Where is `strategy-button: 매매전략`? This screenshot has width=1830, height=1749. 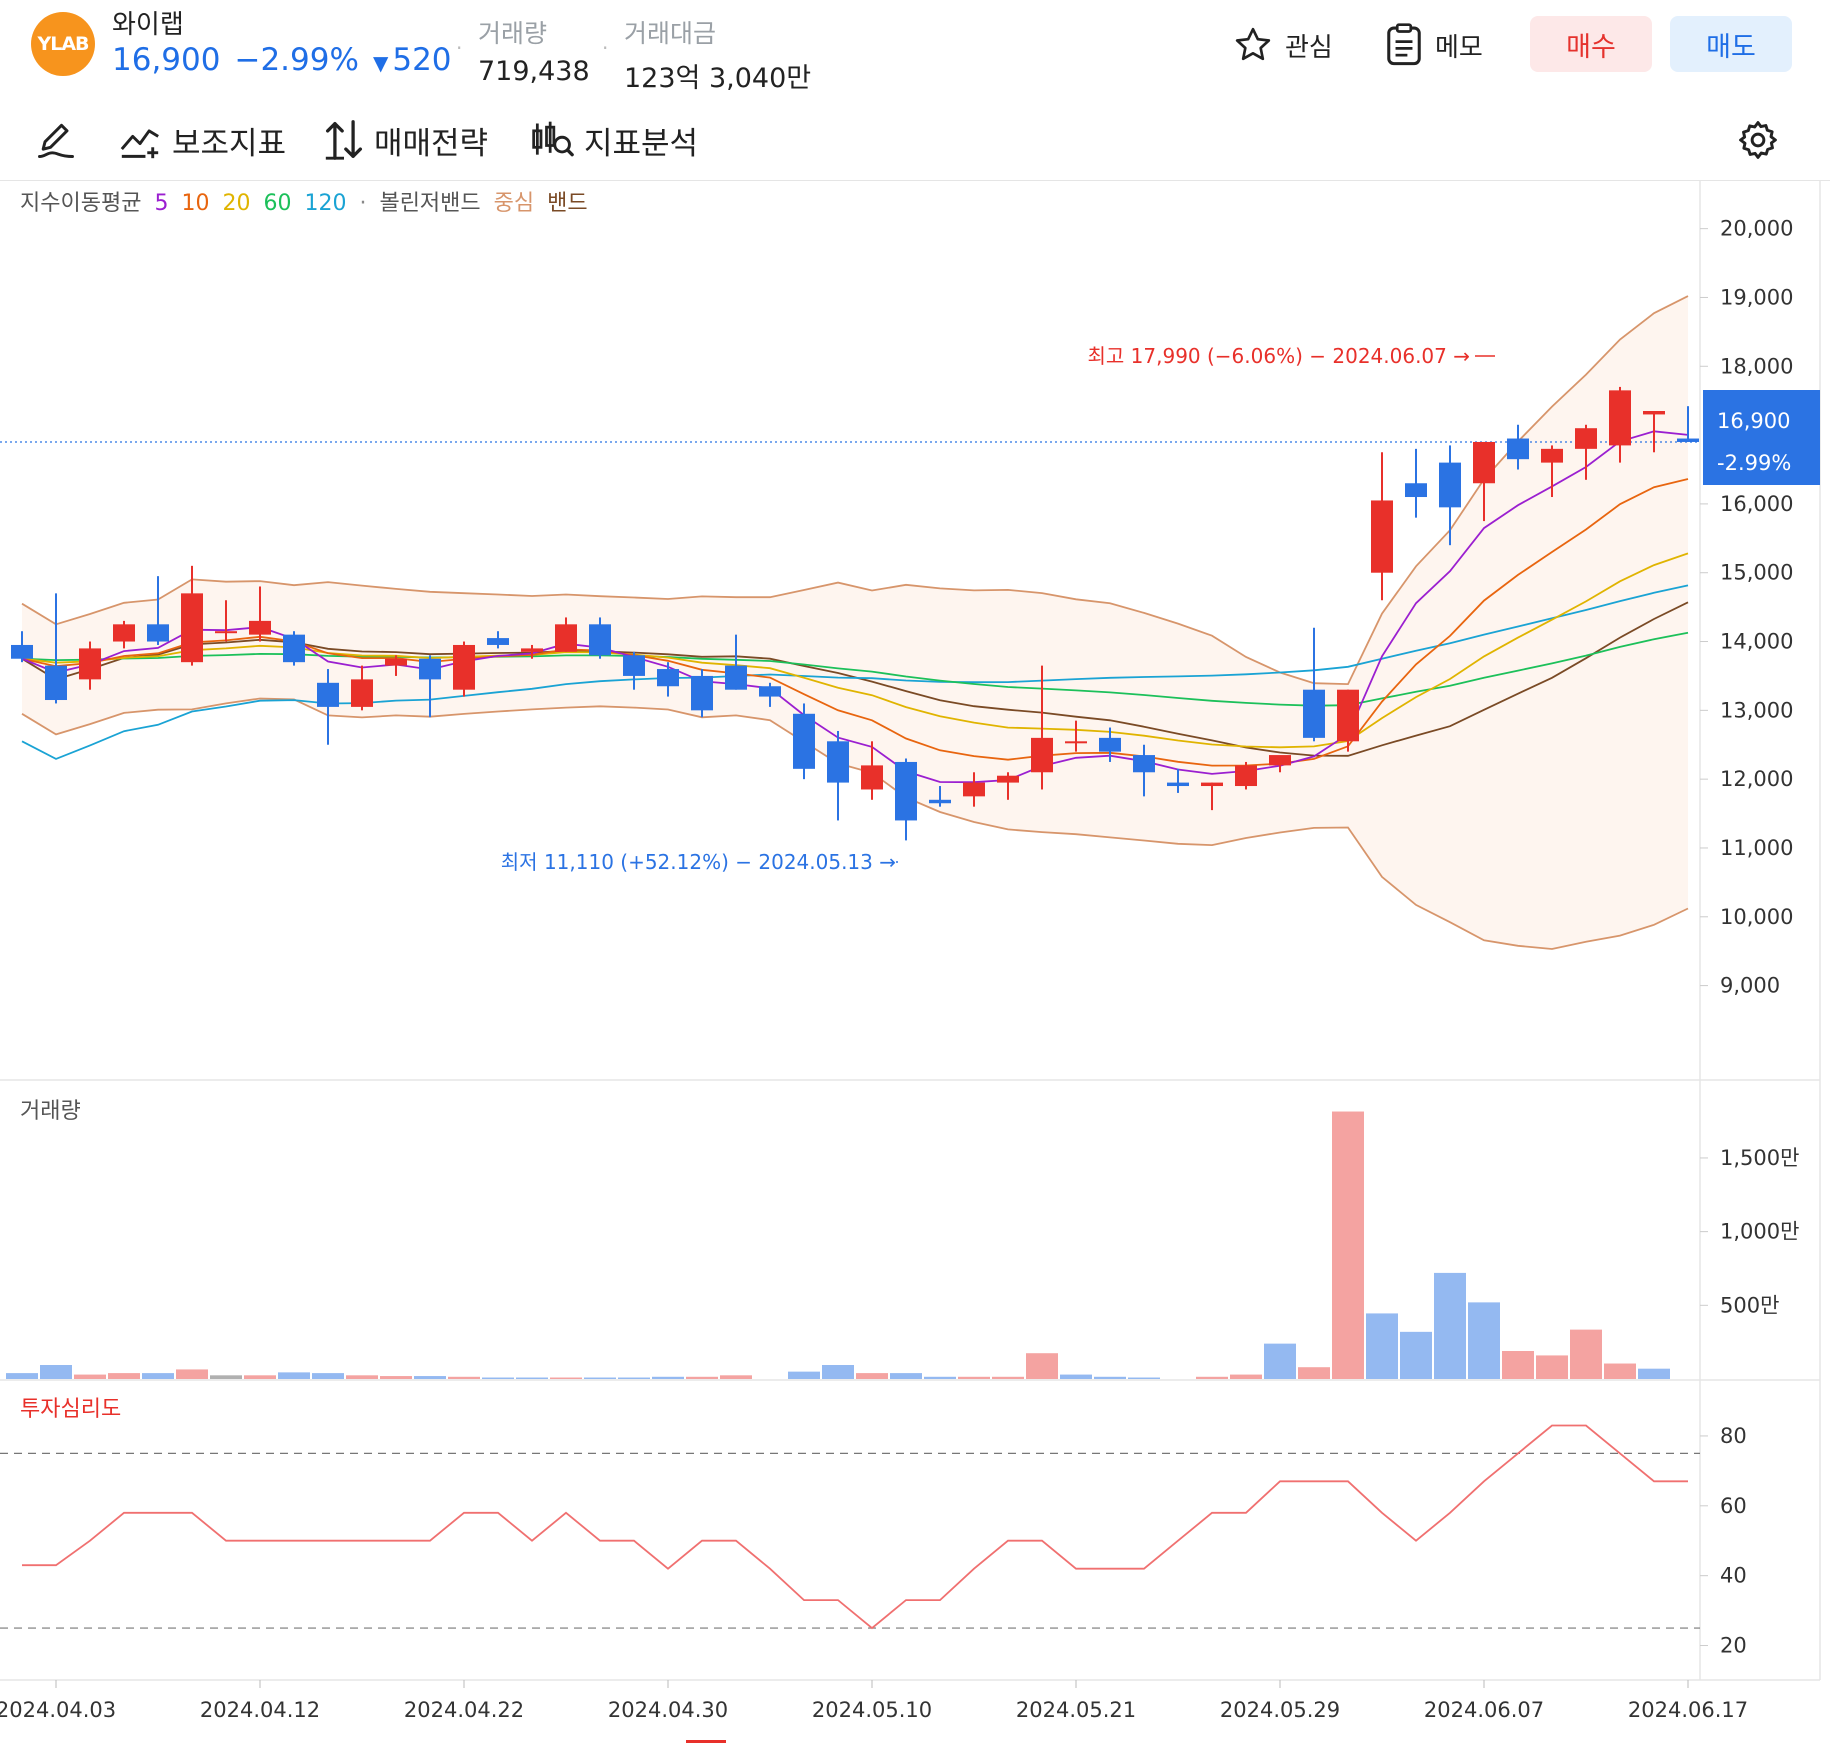 strategy-button: 매매전략 is located at coordinates (406, 140).